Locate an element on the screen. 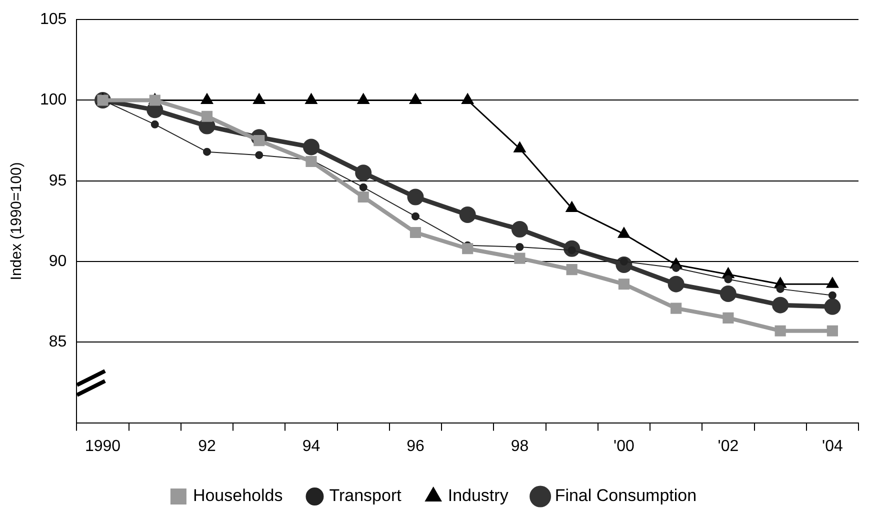 This screenshot has width=869, height=515. x-tick-label: 94 is located at coordinates (311, 446).